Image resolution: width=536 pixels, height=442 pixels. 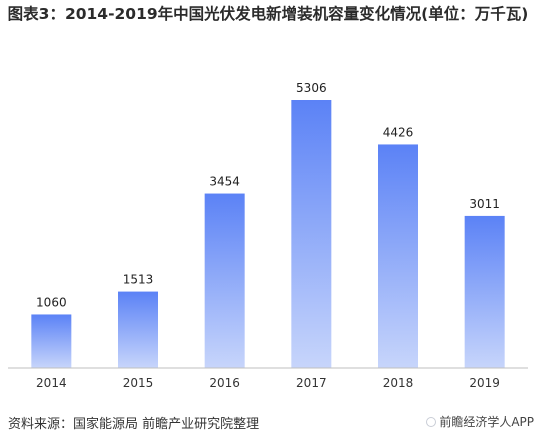 What do you see at coordinates (484, 291) in the screenshot?
I see `bar-2019` at bounding box center [484, 291].